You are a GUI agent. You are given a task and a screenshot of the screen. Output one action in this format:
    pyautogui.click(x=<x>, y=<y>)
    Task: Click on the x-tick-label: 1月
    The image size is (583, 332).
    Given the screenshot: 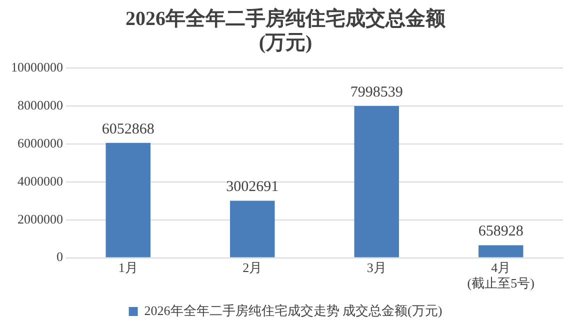 What is the action you would take?
    pyautogui.click(x=128, y=268)
    